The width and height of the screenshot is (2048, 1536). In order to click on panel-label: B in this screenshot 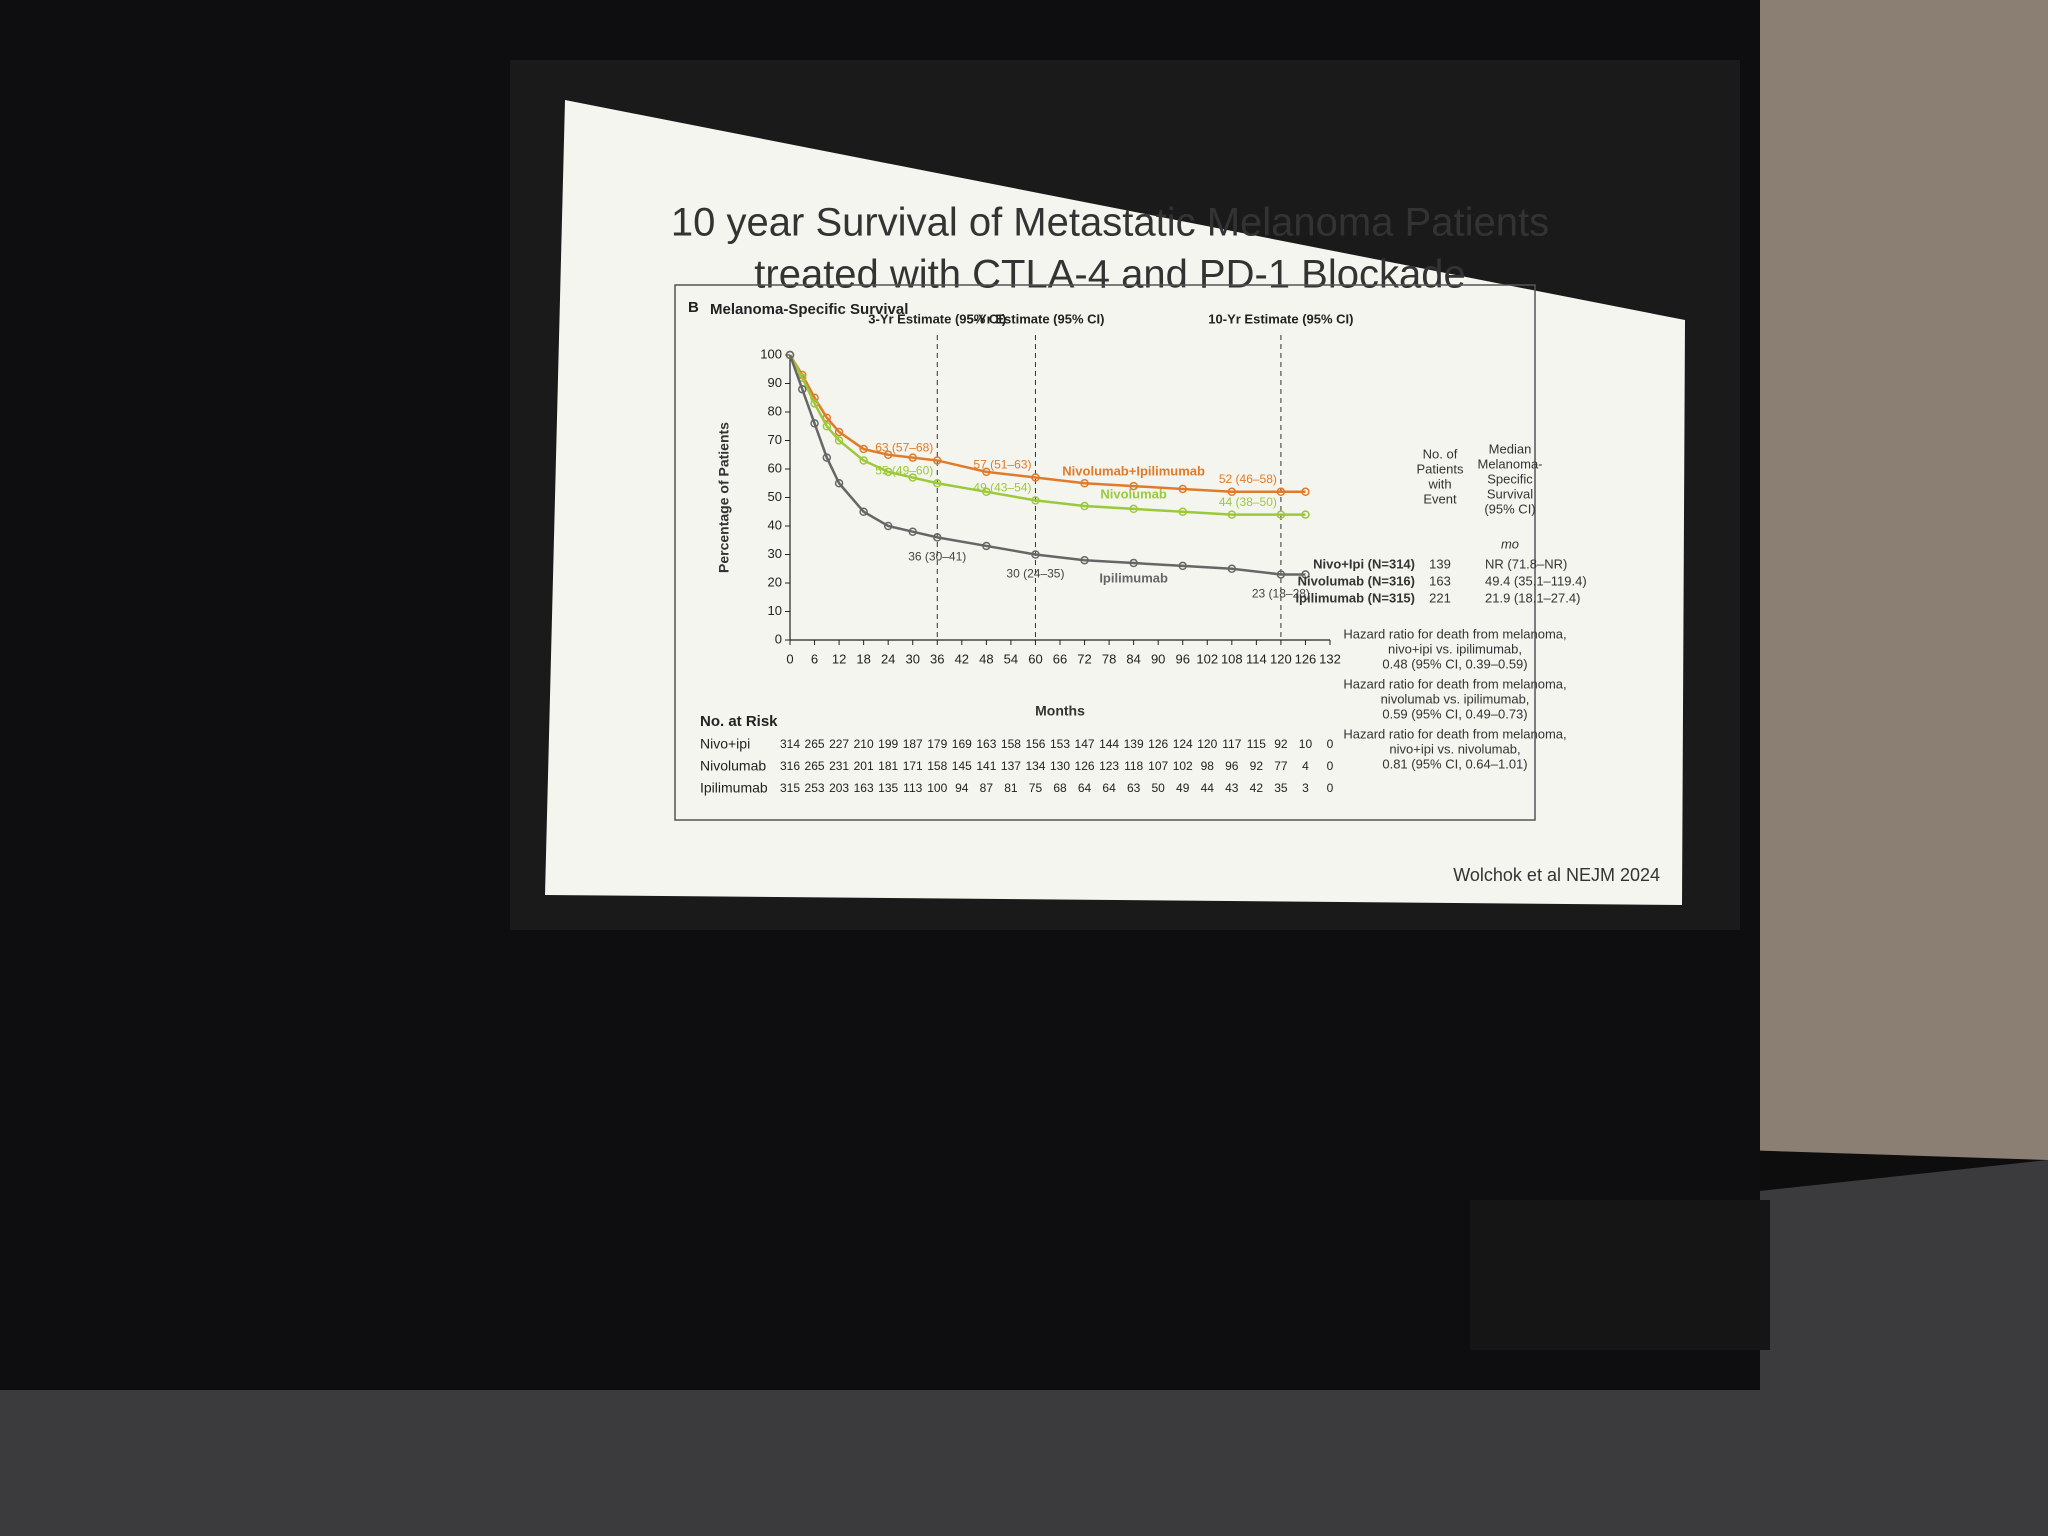, I will do `click(693, 307)`.